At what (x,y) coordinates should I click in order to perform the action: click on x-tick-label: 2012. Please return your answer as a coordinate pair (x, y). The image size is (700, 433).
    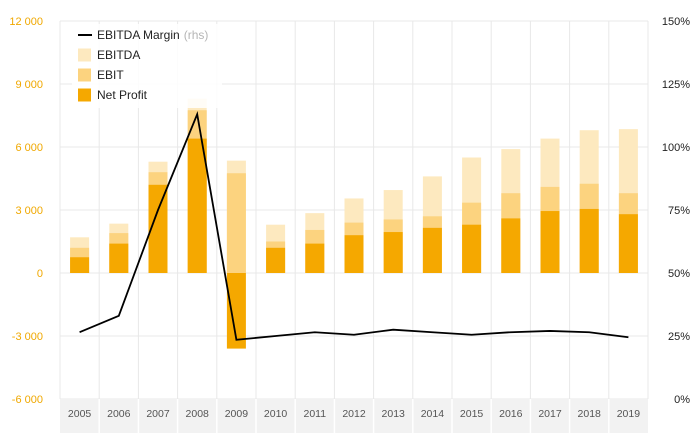
    Looking at the image, I should click on (354, 414).